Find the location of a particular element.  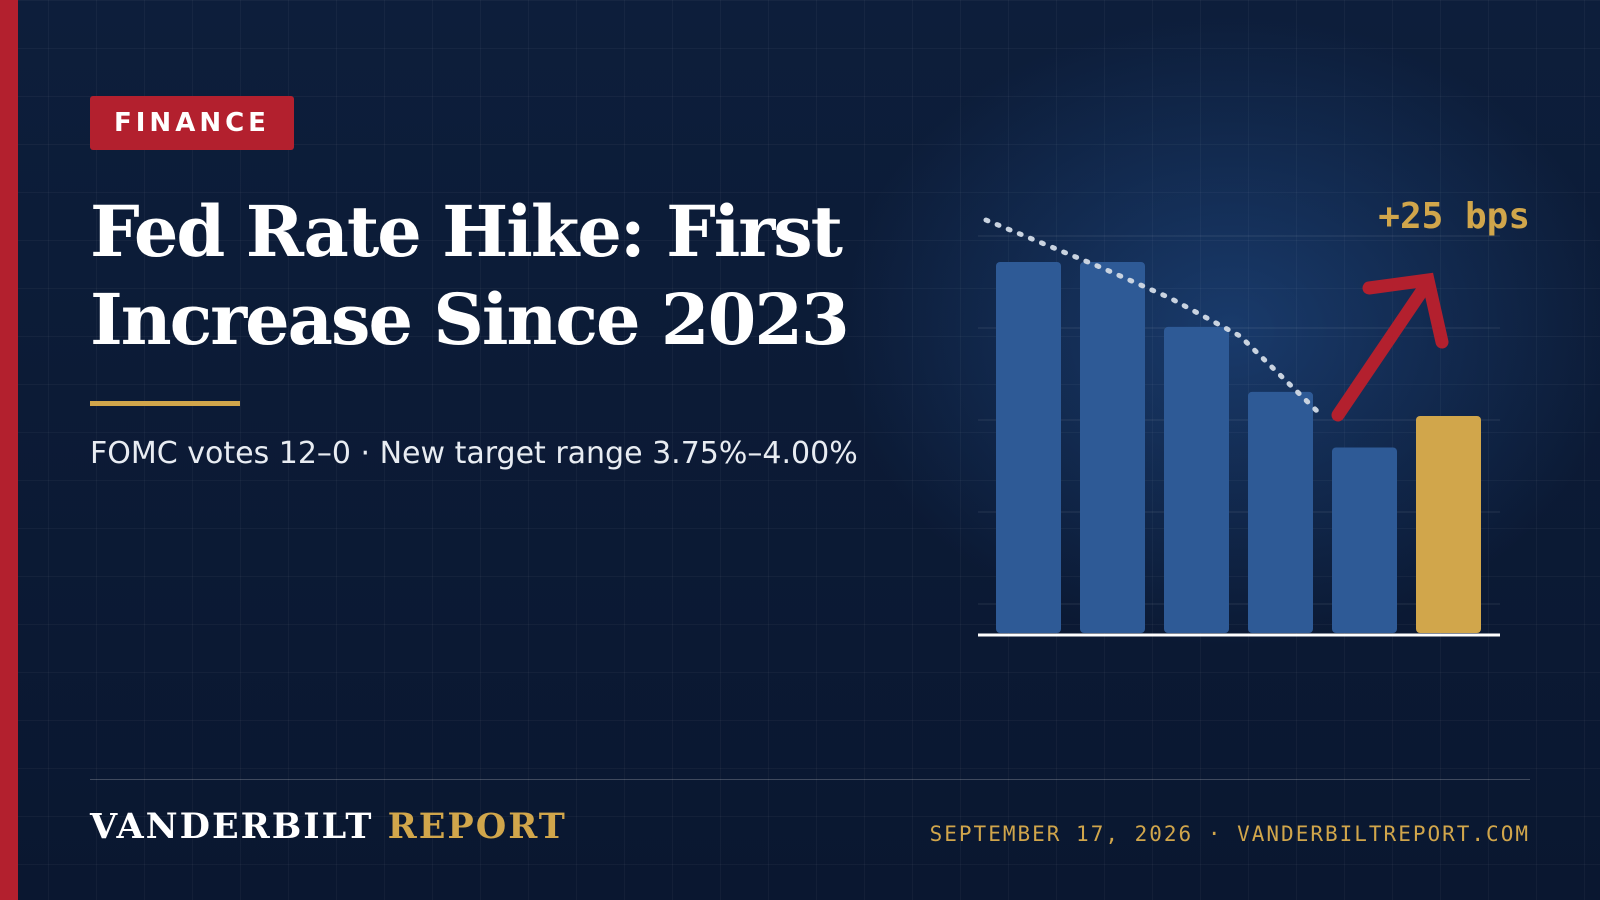

trend-line is located at coordinates (1152, 316).